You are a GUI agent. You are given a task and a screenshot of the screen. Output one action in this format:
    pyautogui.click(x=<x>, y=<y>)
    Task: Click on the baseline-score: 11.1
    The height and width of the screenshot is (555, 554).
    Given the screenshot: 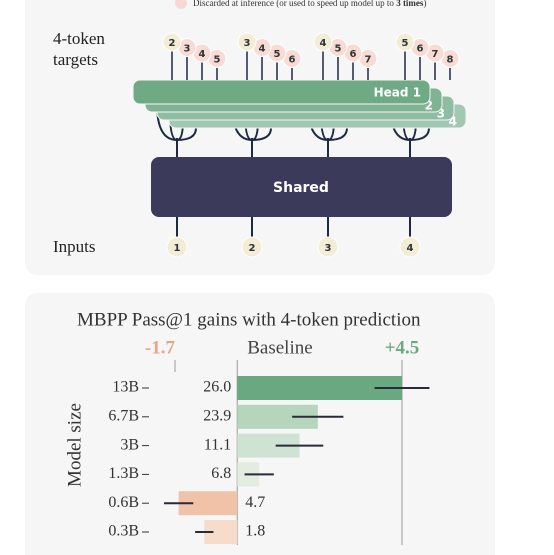 What is the action you would take?
    pyautogui.click(x=217, y=444)
    